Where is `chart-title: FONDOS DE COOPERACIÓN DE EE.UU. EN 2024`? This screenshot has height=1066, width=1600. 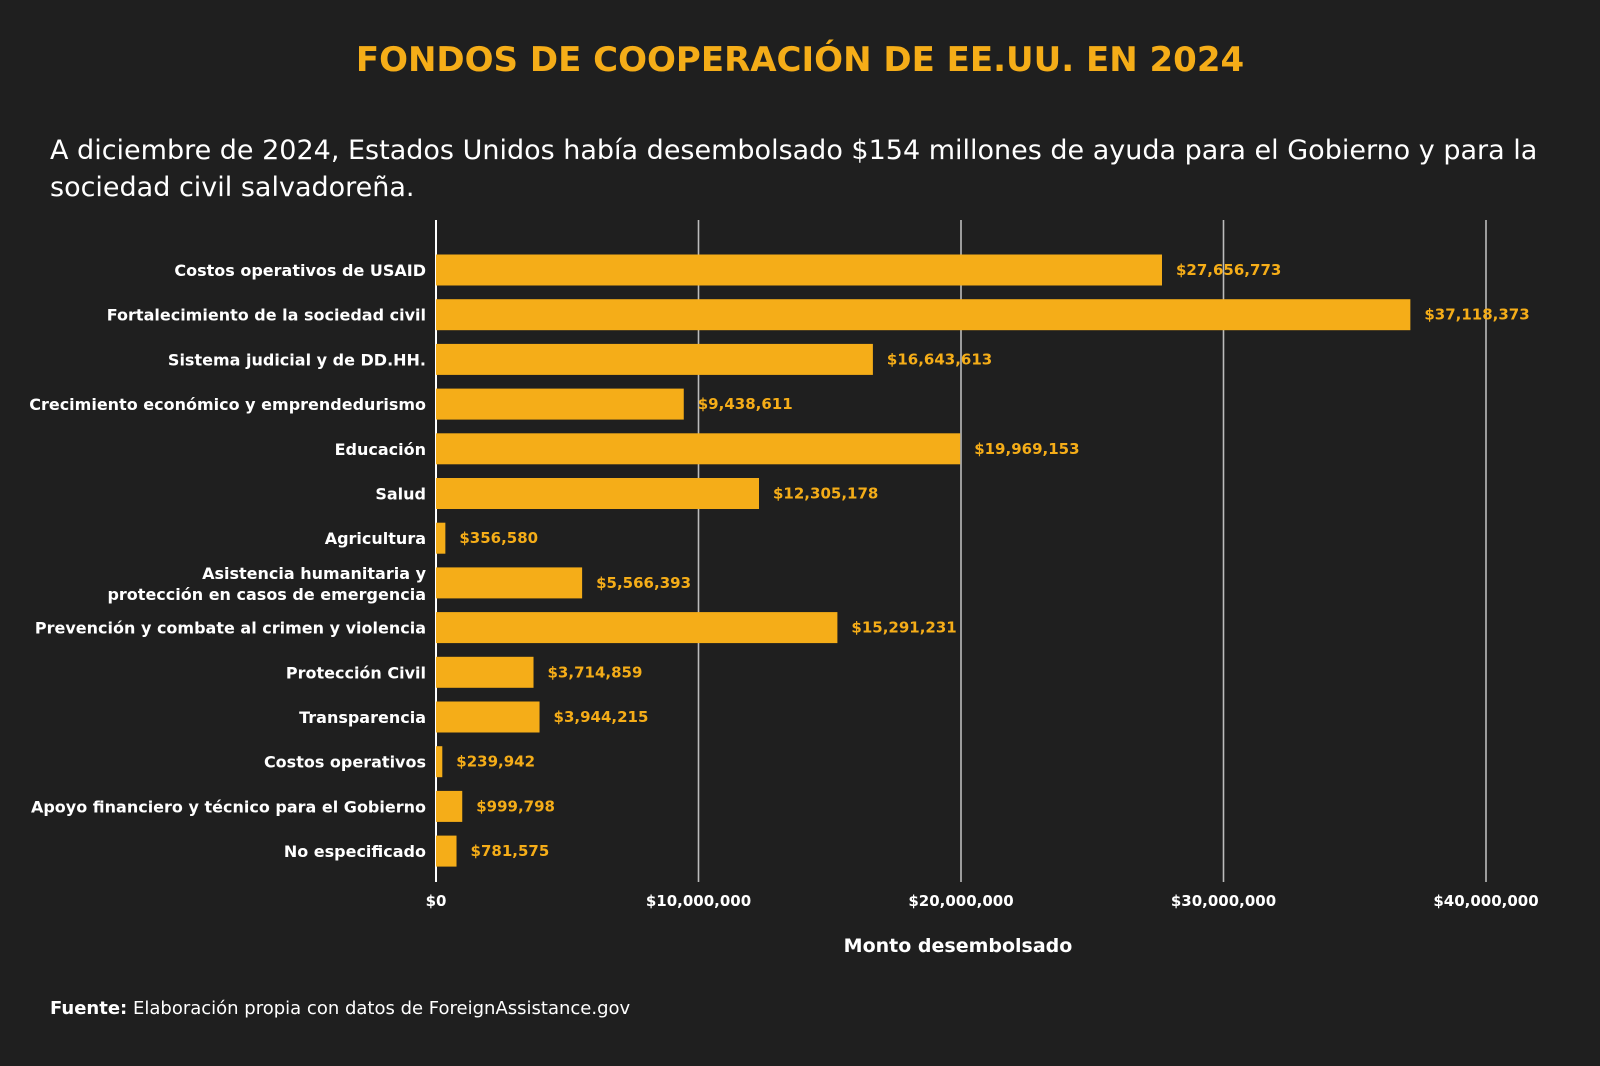 chart-title: FONDOS DE COOPERACIÓN DE EE.UU. EN 2024 is located at coordinates (800, 60).